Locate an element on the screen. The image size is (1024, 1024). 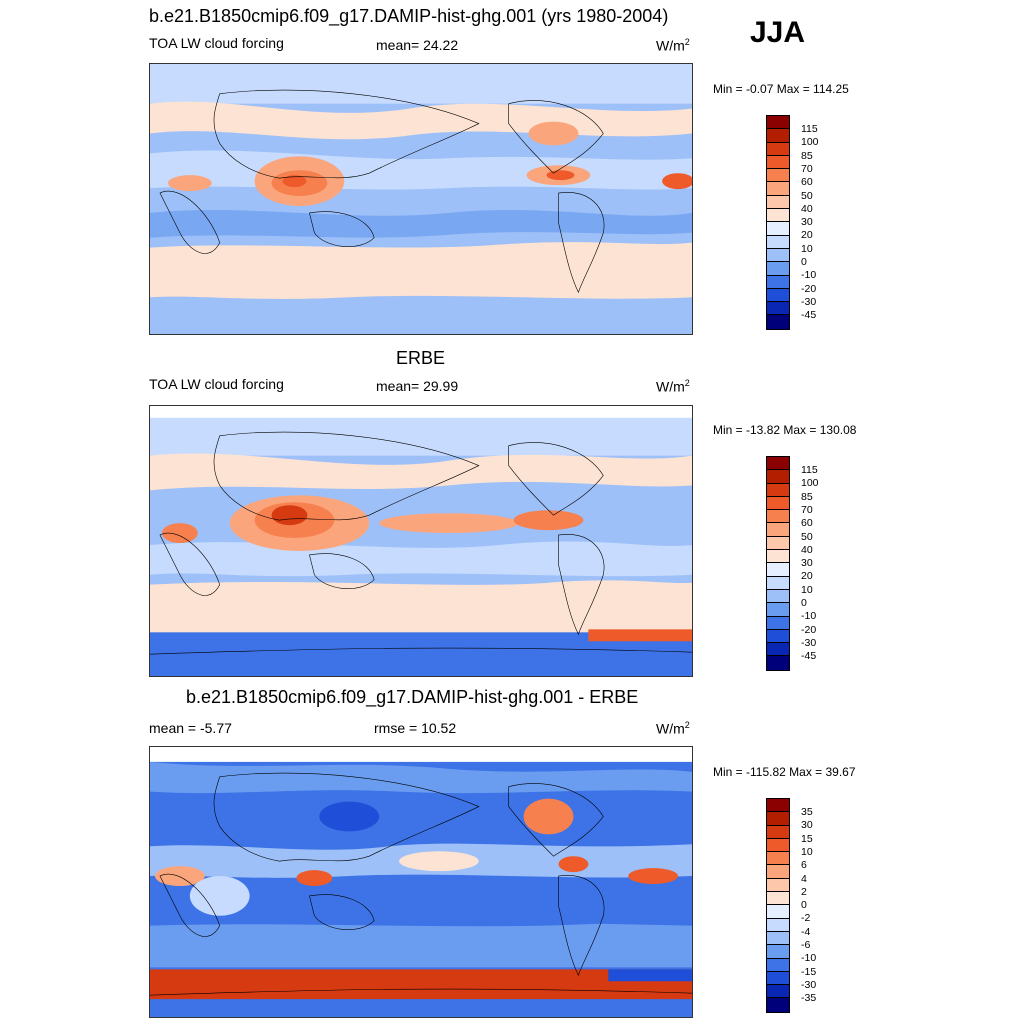
colorbar-tick-label: -4 is located at coordinates (806, 931).